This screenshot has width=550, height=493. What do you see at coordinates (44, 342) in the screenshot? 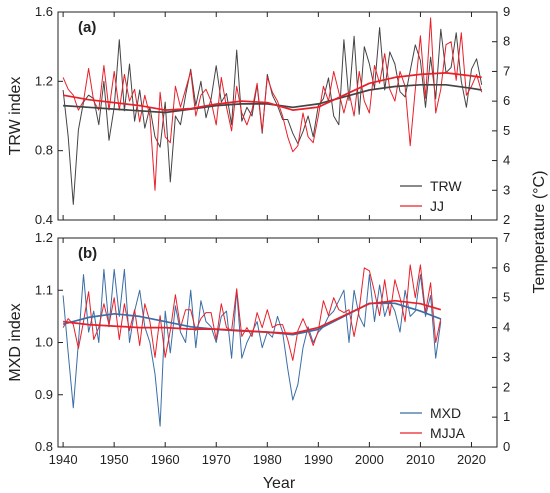
I see `y-tick-label-left: 1.0` at bounding box center [44, 342].